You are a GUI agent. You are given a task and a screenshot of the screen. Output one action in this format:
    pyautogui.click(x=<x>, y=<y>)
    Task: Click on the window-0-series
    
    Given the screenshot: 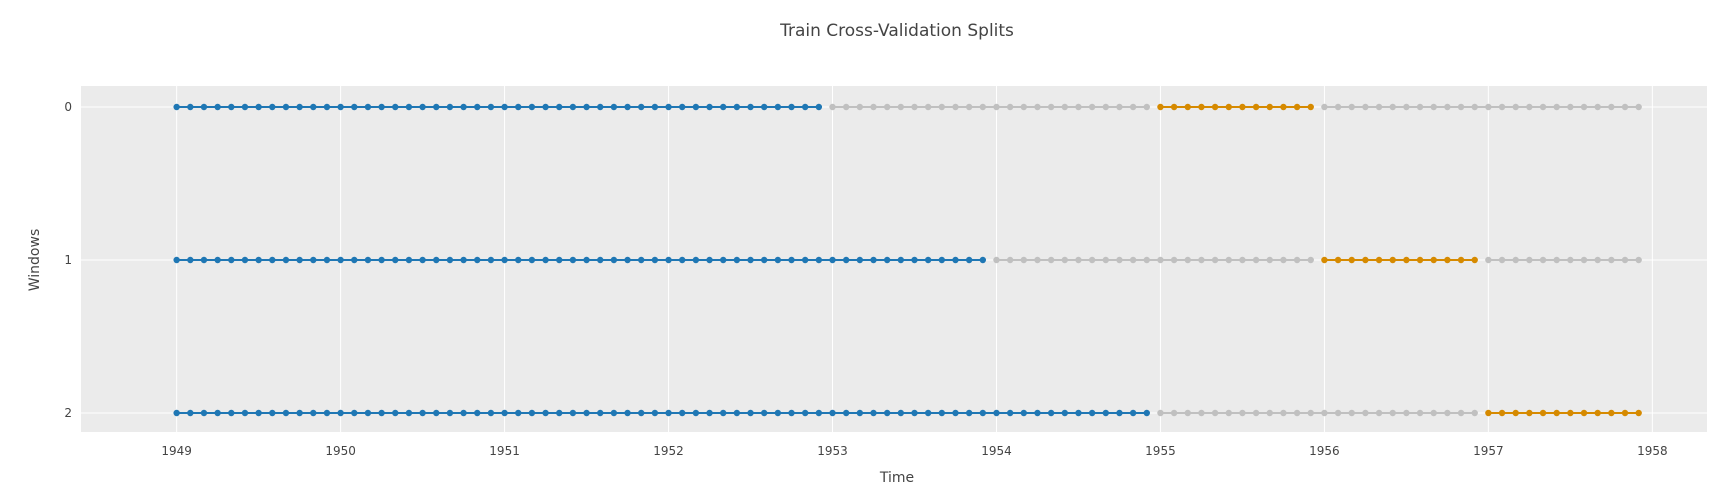 What is the action you would take?
    pyautogui.click(x=907, y=107)
    